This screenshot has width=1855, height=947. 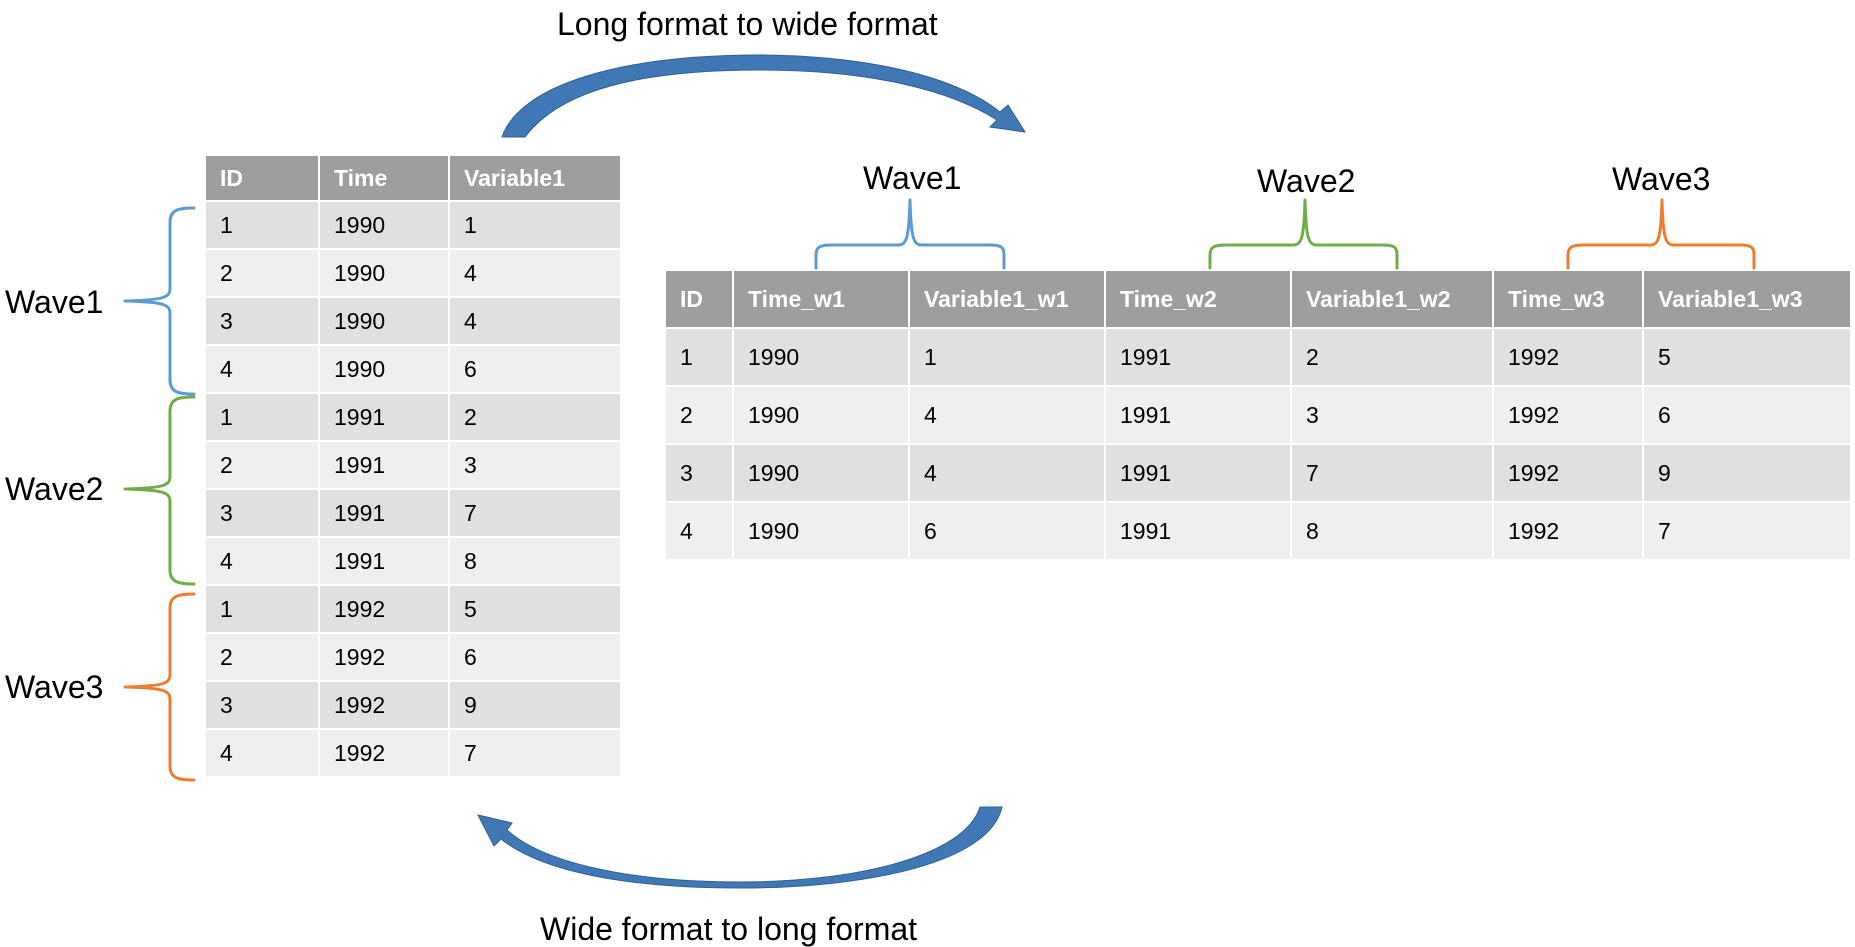 I want to click on wide-table-row: 4 1990 6 1991 8 1992 7, so click(x=1258, y=531).